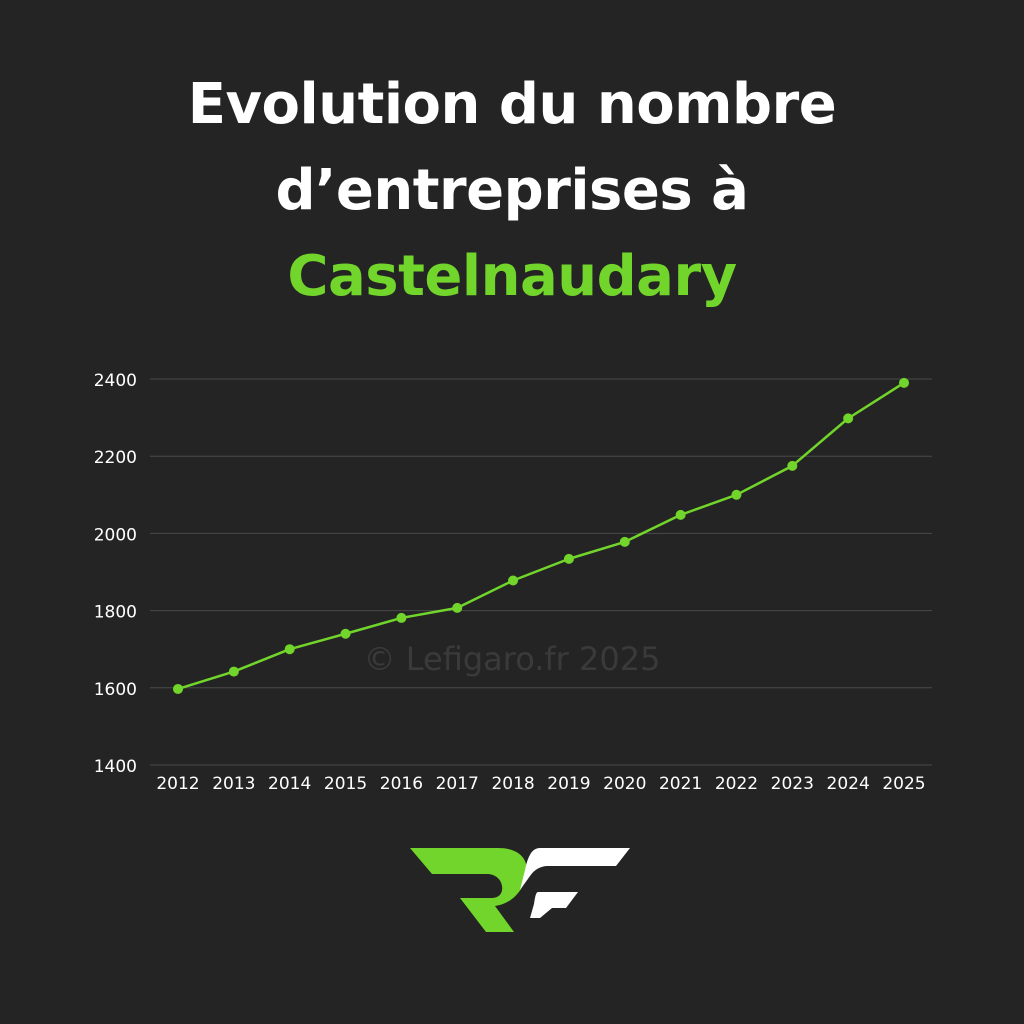 This screenshot has height=1024, width=1024. I want to click on data-point-2024, so click(848, 418).